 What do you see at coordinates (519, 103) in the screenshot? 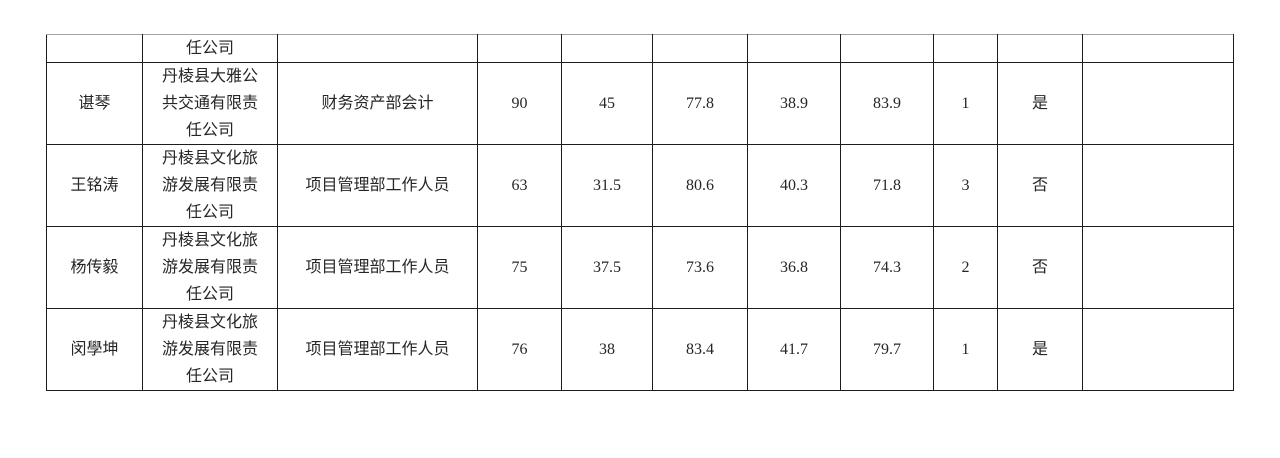
I see `cell-score: 90` at bounding box center [519, 103].